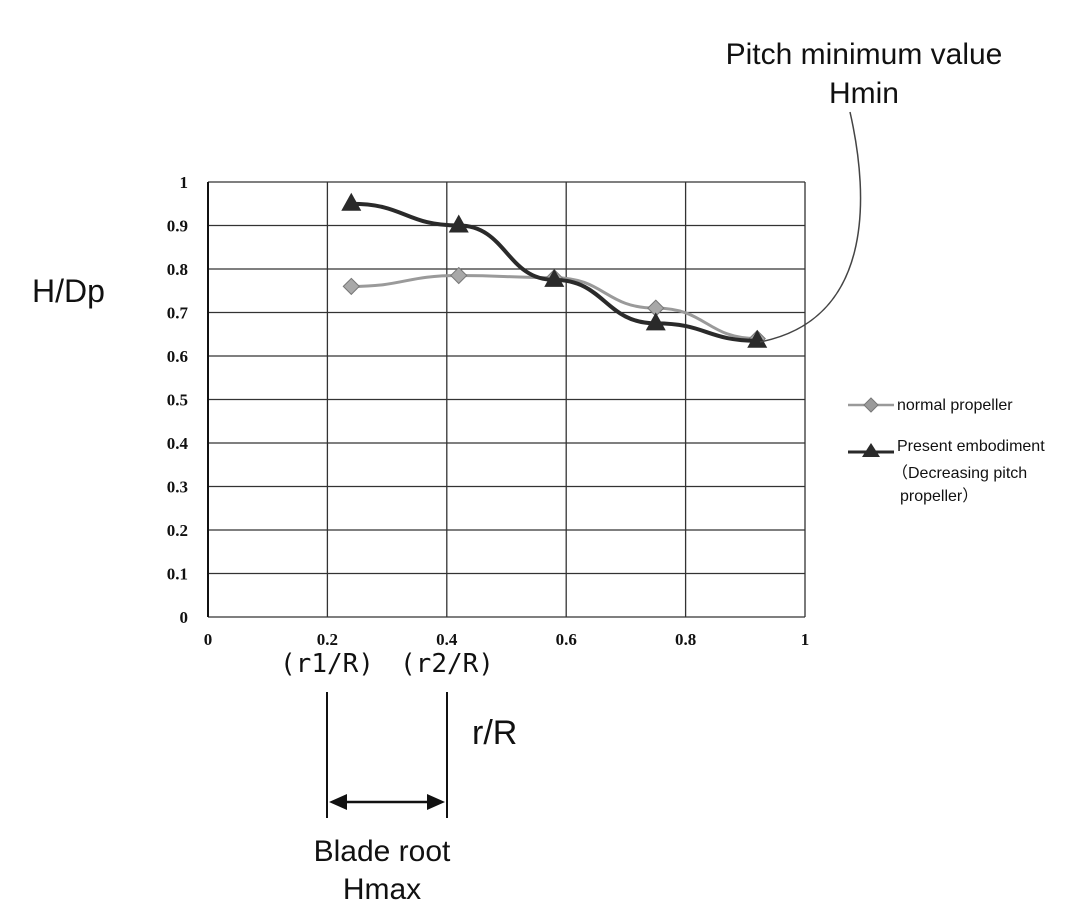 The height and width of the screenshot is (911, 1077). What do you see at coordinates (810, 227) in the screenshot?
I see `hmin-leader-line` at bounding box center [810, 227].